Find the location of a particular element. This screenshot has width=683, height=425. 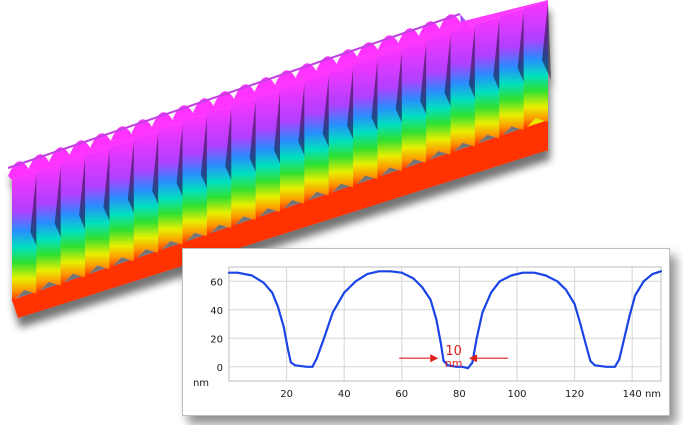

y-tick-label: 40 is located at coordinates (216, 311).